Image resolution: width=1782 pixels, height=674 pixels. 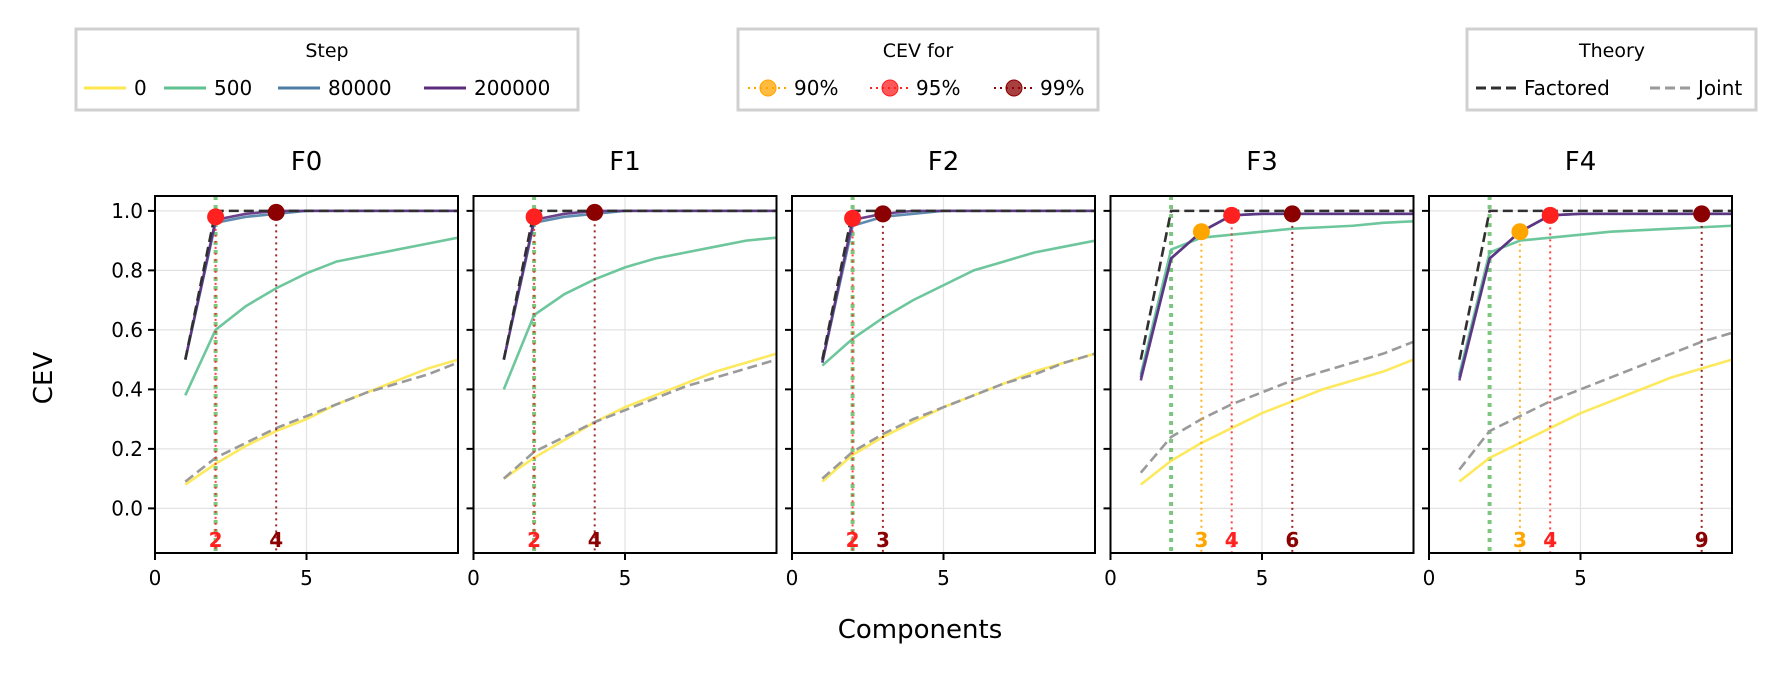 I want to click on panel-f3: 3 4 6 F3 0 5, so click(x=1259, y=368).